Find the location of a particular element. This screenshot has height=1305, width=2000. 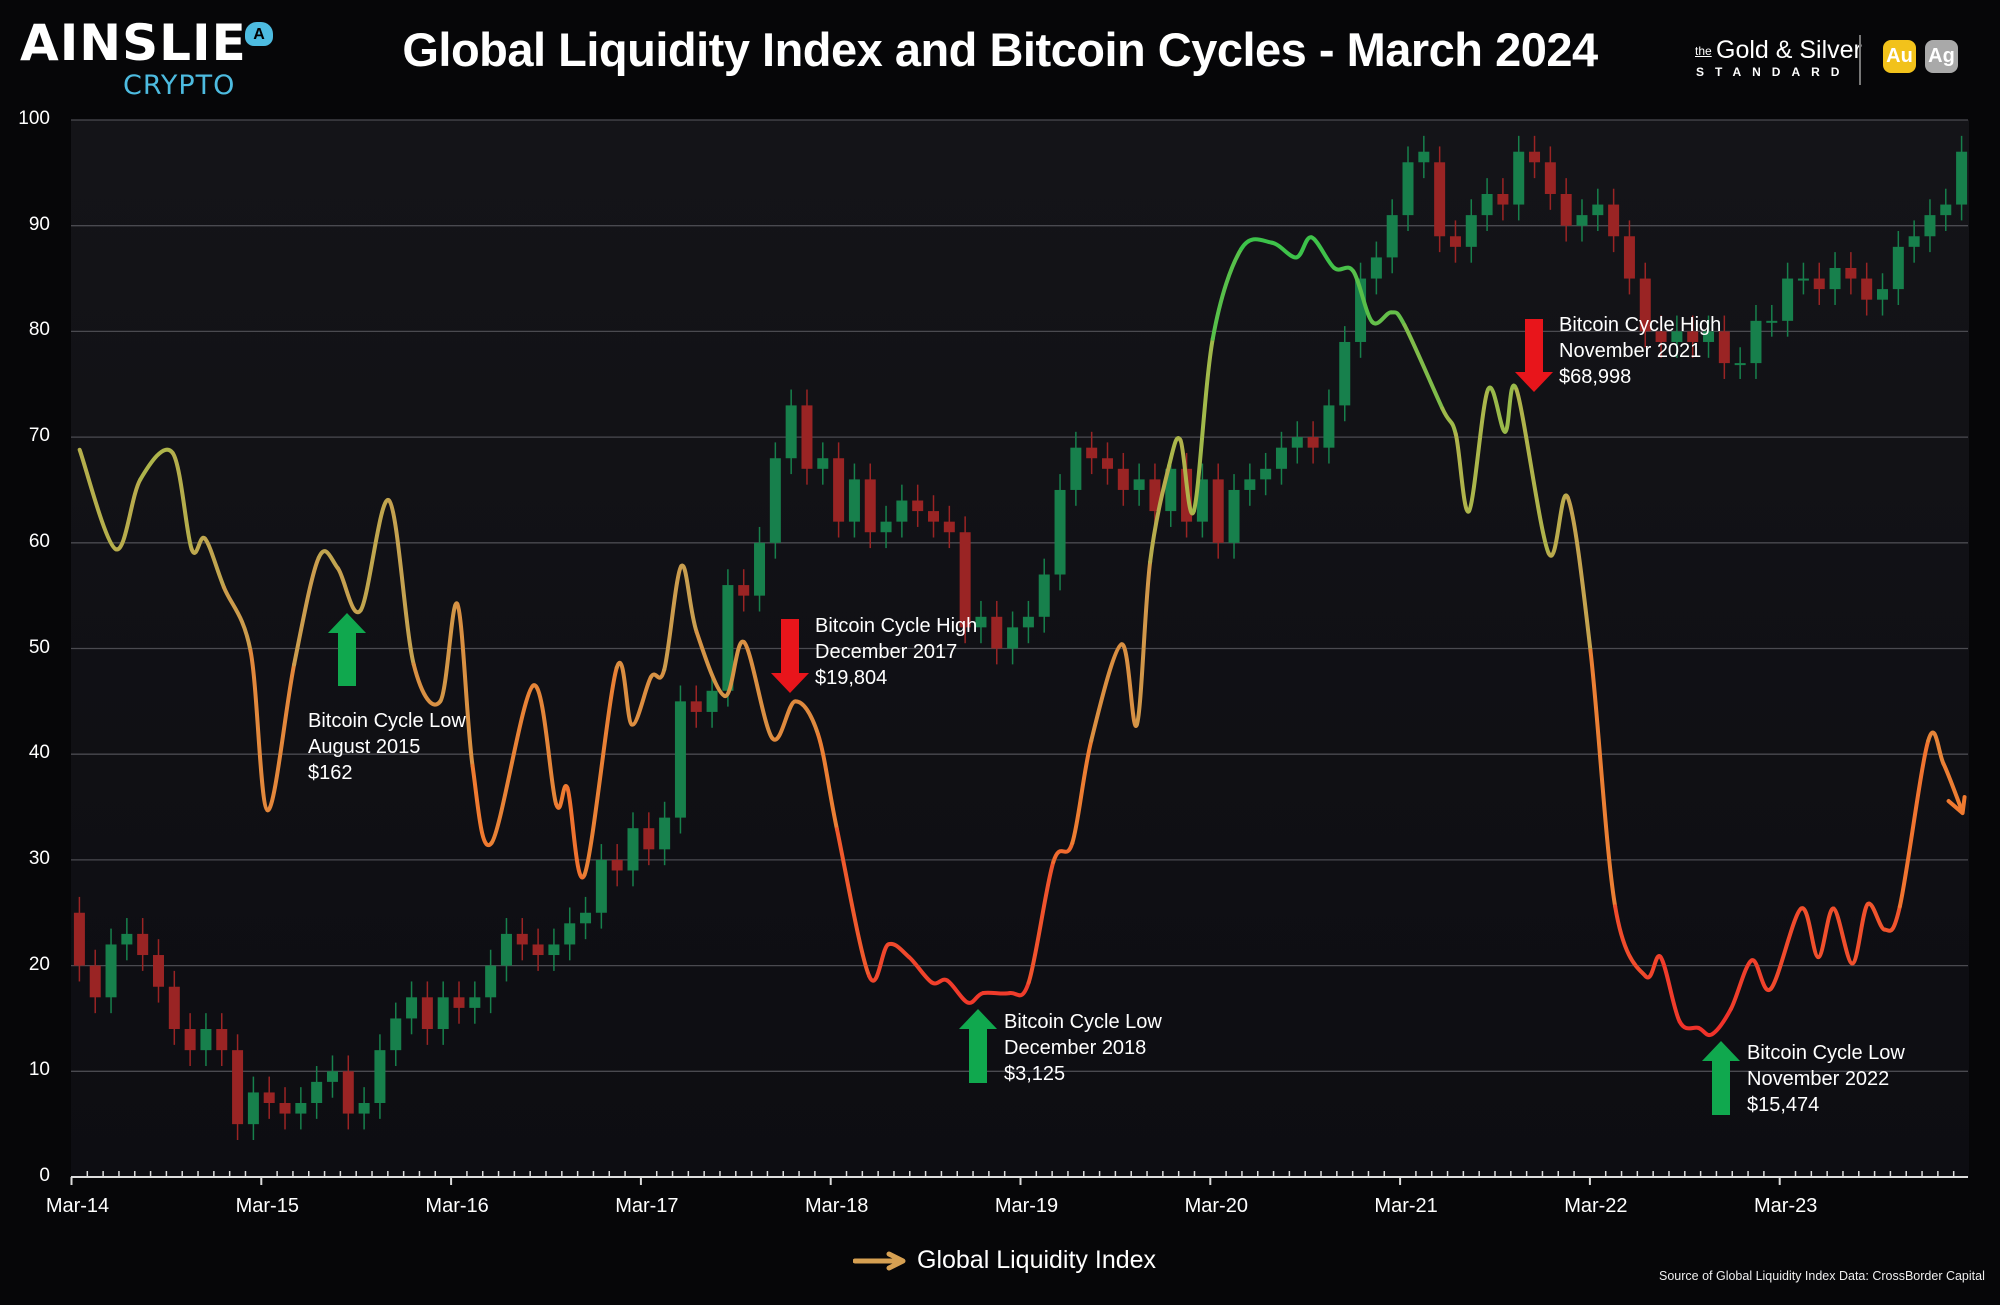

gold-icon: Au is located at coordinates (1899, 56).